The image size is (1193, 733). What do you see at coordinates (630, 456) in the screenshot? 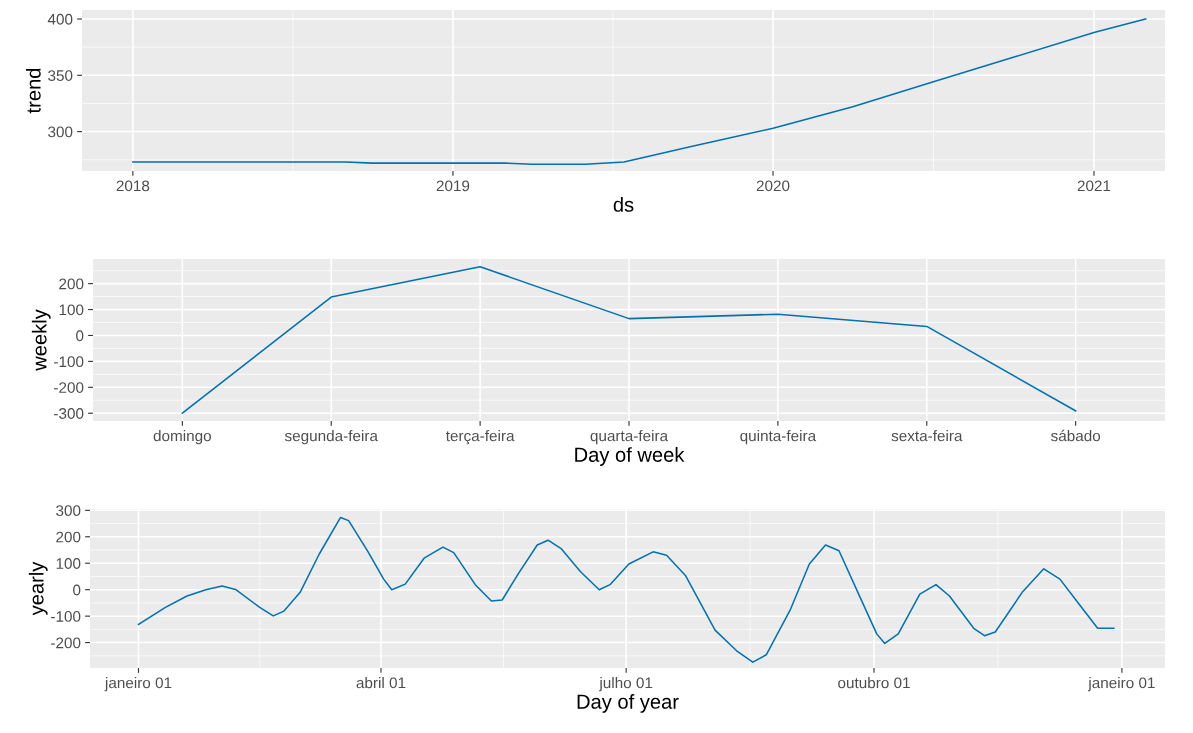
I see `x-axis-title: Day of week` at bounding box center [630, 456].